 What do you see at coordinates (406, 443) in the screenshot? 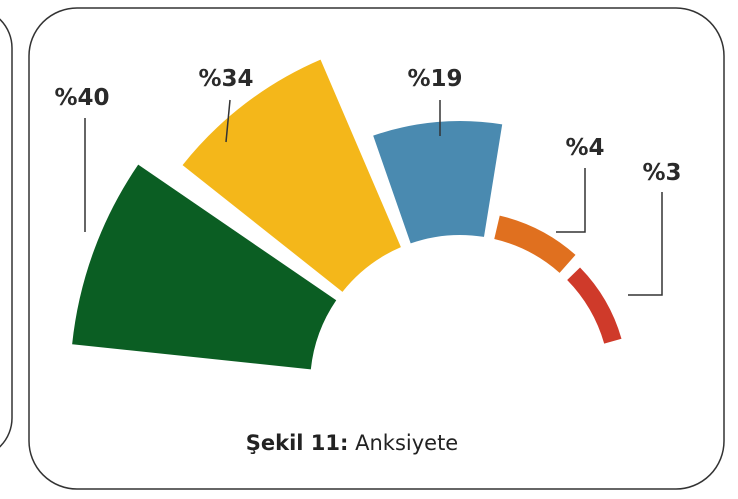
I see `chart-title: Anksiyete` at bounding box center [406, 443].